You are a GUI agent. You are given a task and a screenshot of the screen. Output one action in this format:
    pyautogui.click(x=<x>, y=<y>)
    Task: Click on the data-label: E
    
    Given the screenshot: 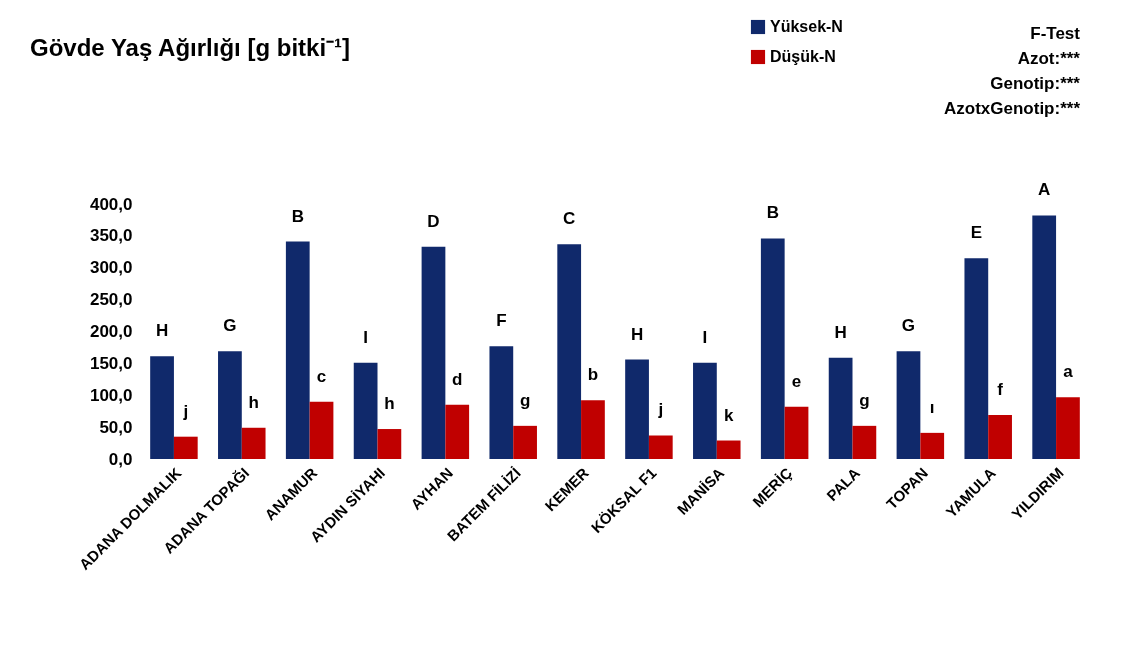 What is the action you would take?
    pyautogui.click(x=976, y=233)
    